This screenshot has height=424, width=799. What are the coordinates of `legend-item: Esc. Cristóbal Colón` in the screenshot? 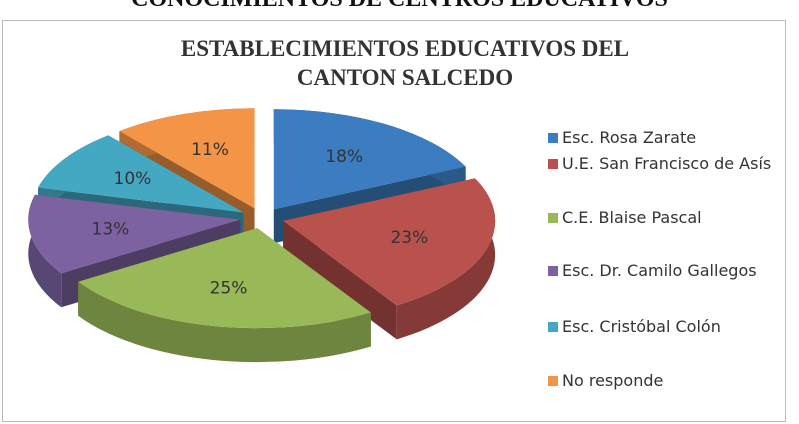 It's located at (664, 326).